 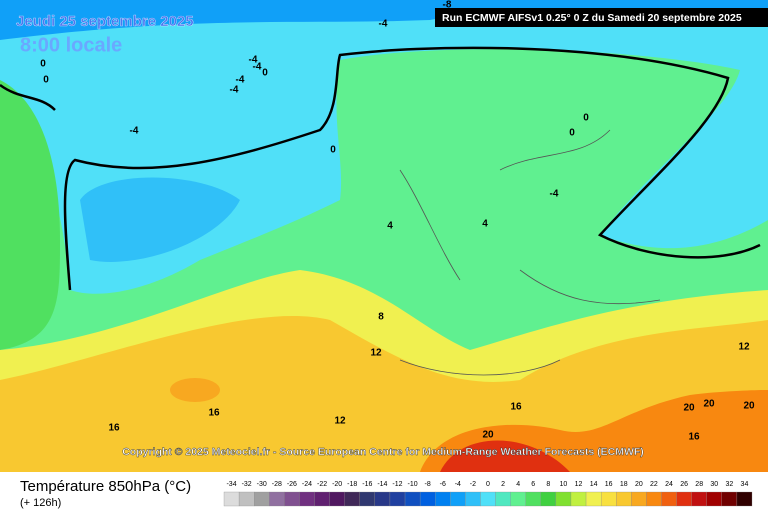 What do you see at coordinates (277, 484) in the screenshot?
I see `legend-label: -28` at bounding box center [277, 484].